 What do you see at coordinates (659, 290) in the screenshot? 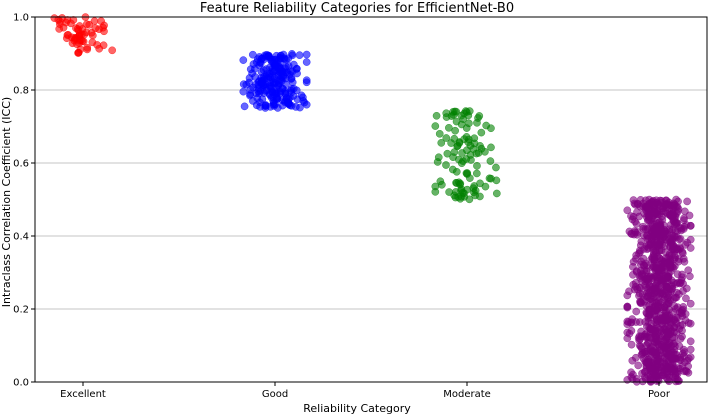
I see `series-poor` at bounding box center [659, 290].